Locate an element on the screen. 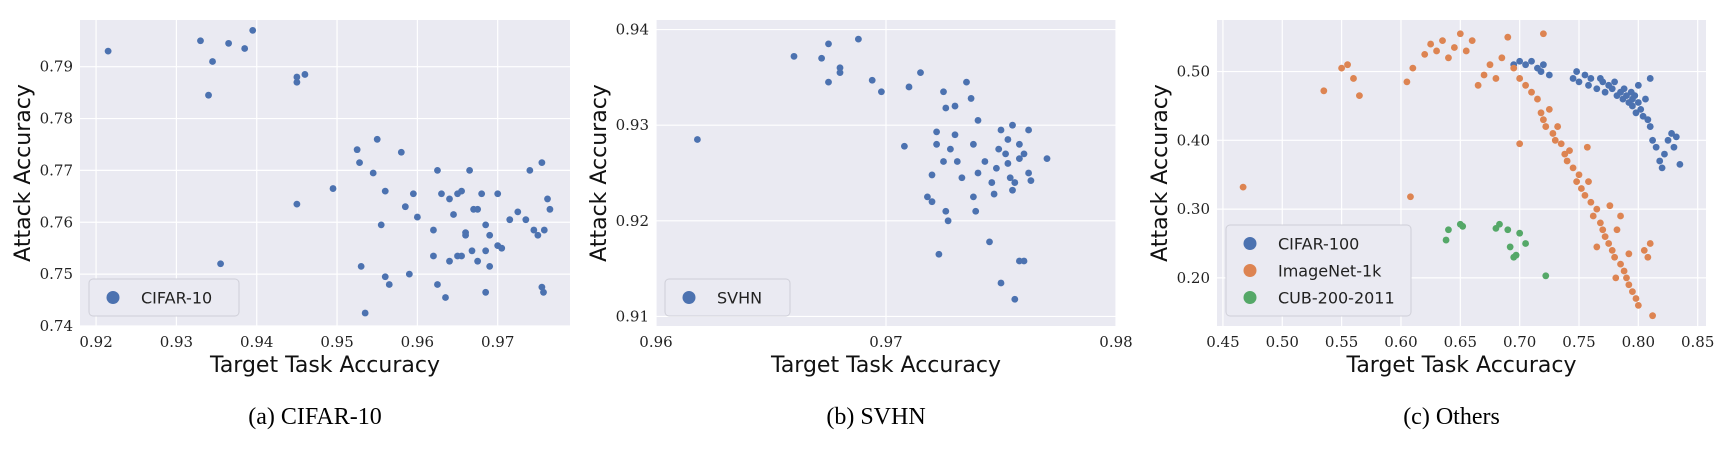 The width and height of the screenshot is (1718, 450). legend: SVHN is located at coordinates (727, 297).